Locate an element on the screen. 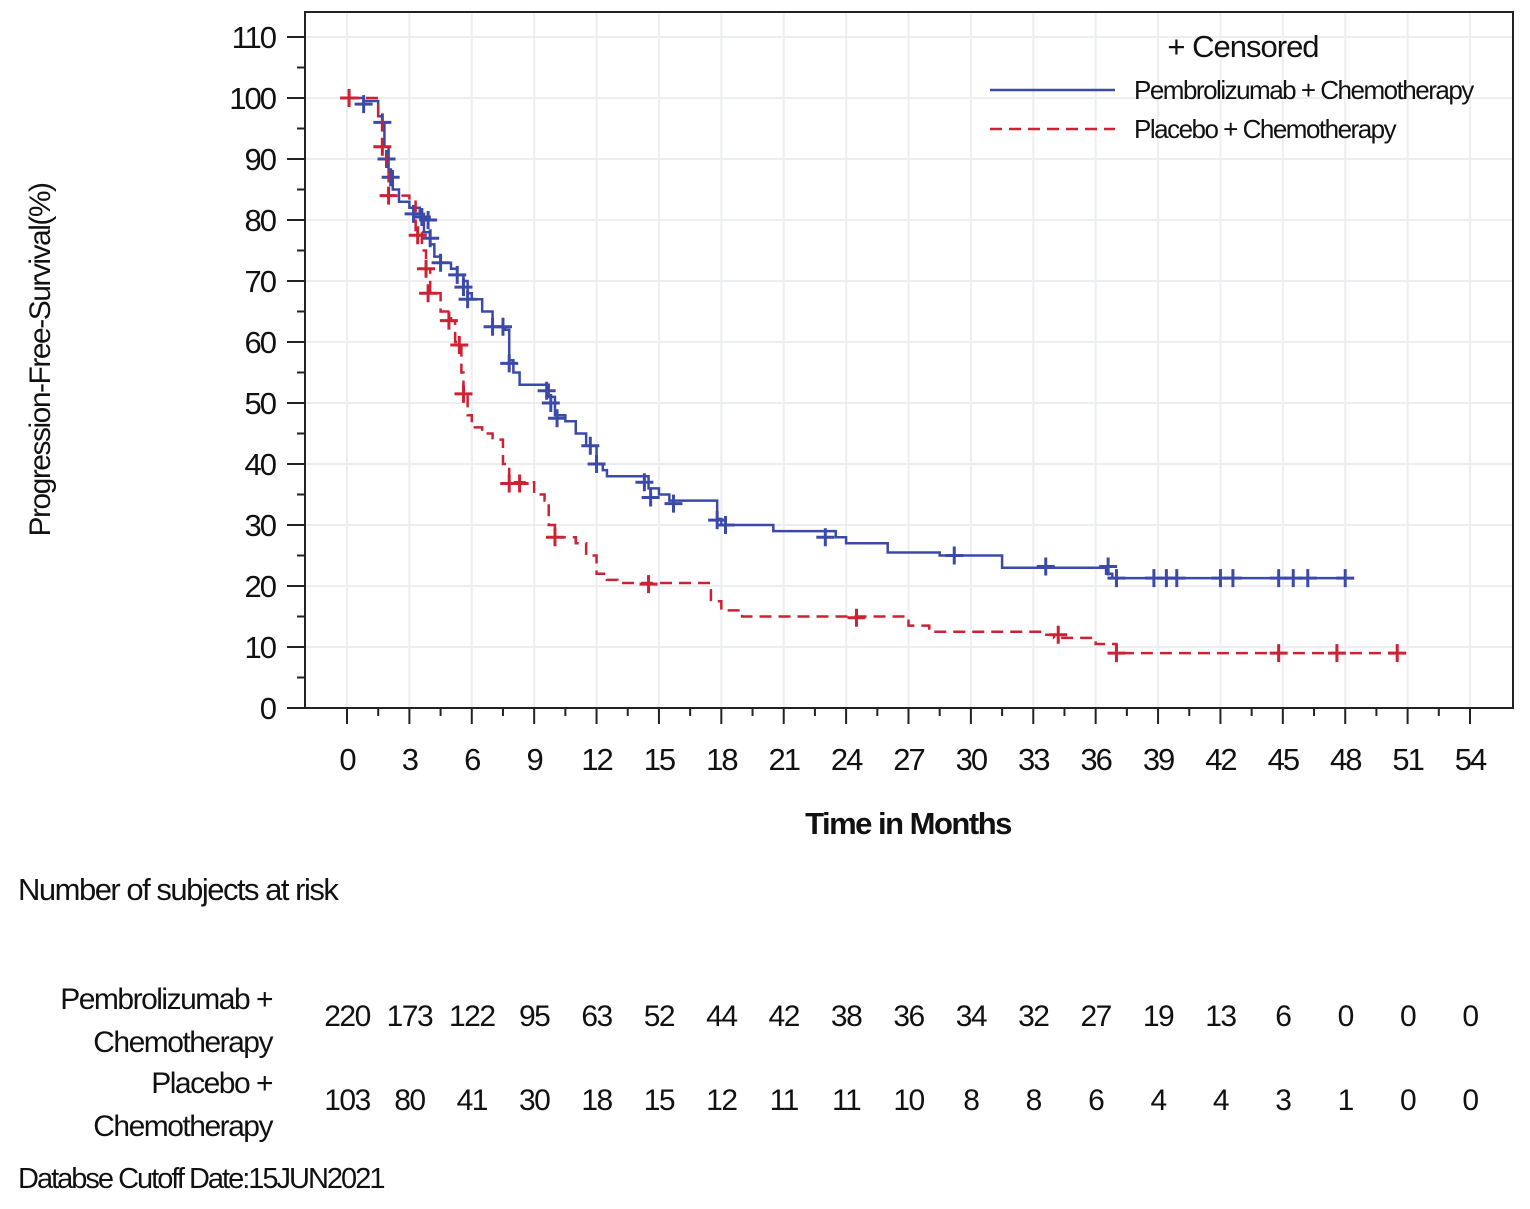 This screenshot has height=1209, width=1530. legend-label: Pembrolizumab + Chemotherapy is located at coordinates (1304, 90).